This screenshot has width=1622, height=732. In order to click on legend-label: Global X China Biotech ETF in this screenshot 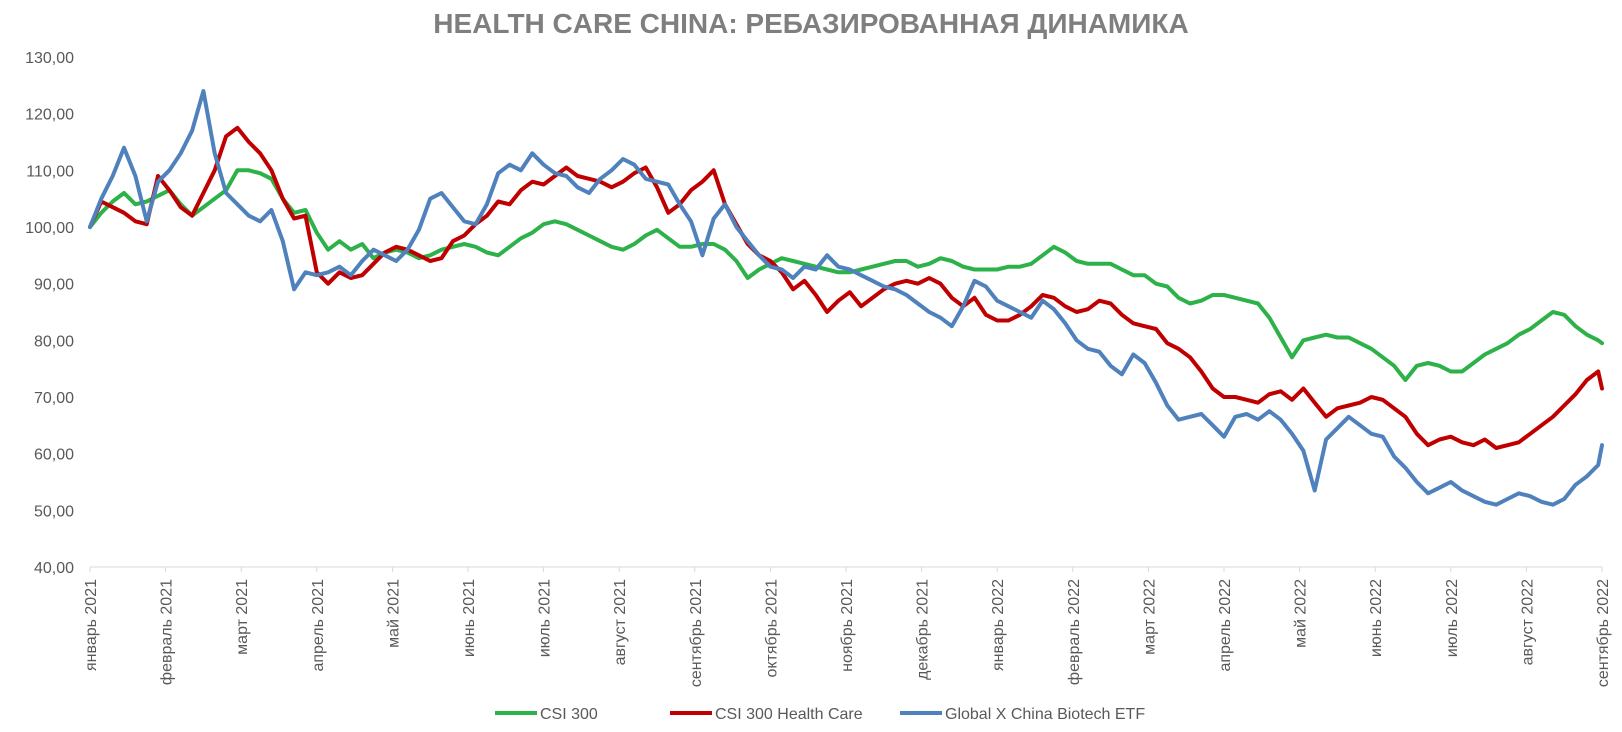, I will do `click(1045, 714)`.